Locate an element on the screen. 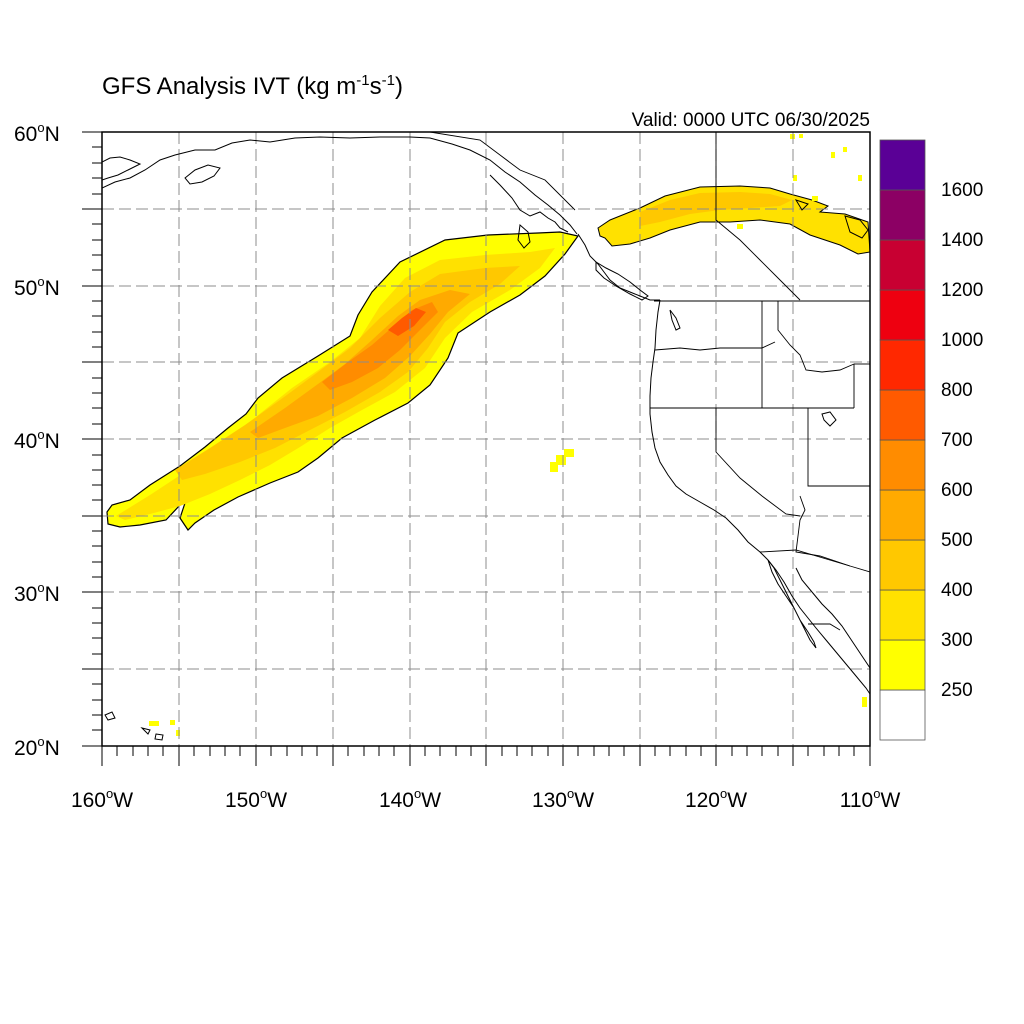  colorbar-label-250: 250 is located at coordinates (957, 690).